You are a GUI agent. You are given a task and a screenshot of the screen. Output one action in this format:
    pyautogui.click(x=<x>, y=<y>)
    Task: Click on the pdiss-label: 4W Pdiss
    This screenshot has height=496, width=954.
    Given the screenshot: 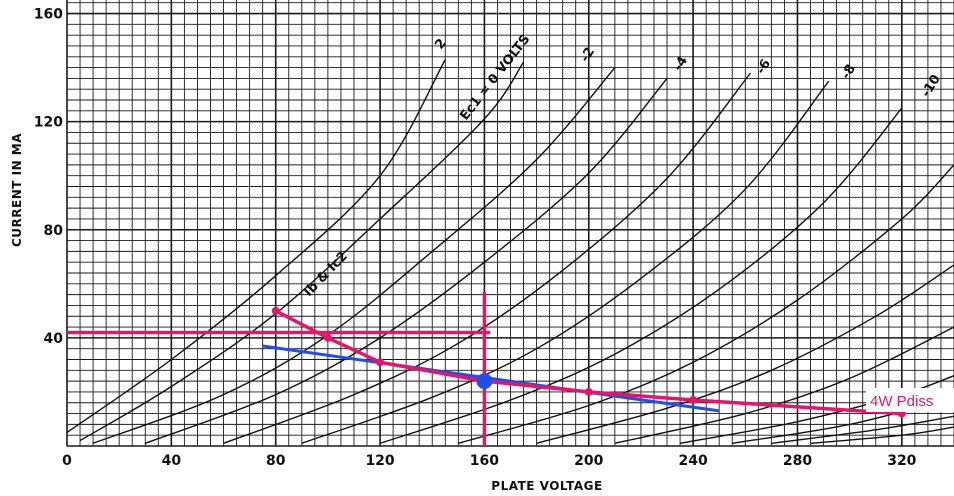 What is the action you would take?
    pyautogui.click(x=901, y=401)
    